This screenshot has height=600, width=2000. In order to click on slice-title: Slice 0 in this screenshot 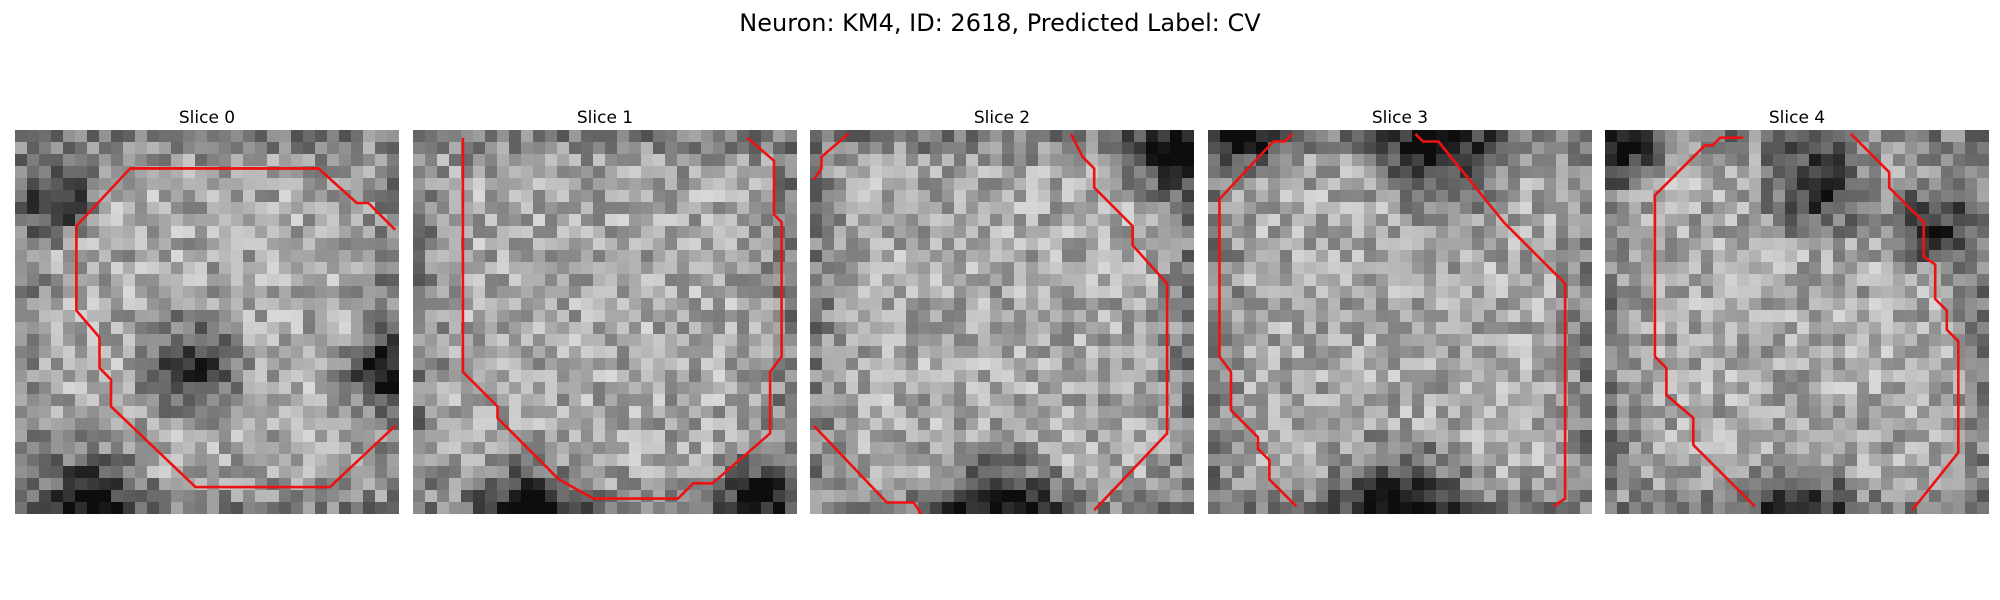, I will do `click(207, 118)`.